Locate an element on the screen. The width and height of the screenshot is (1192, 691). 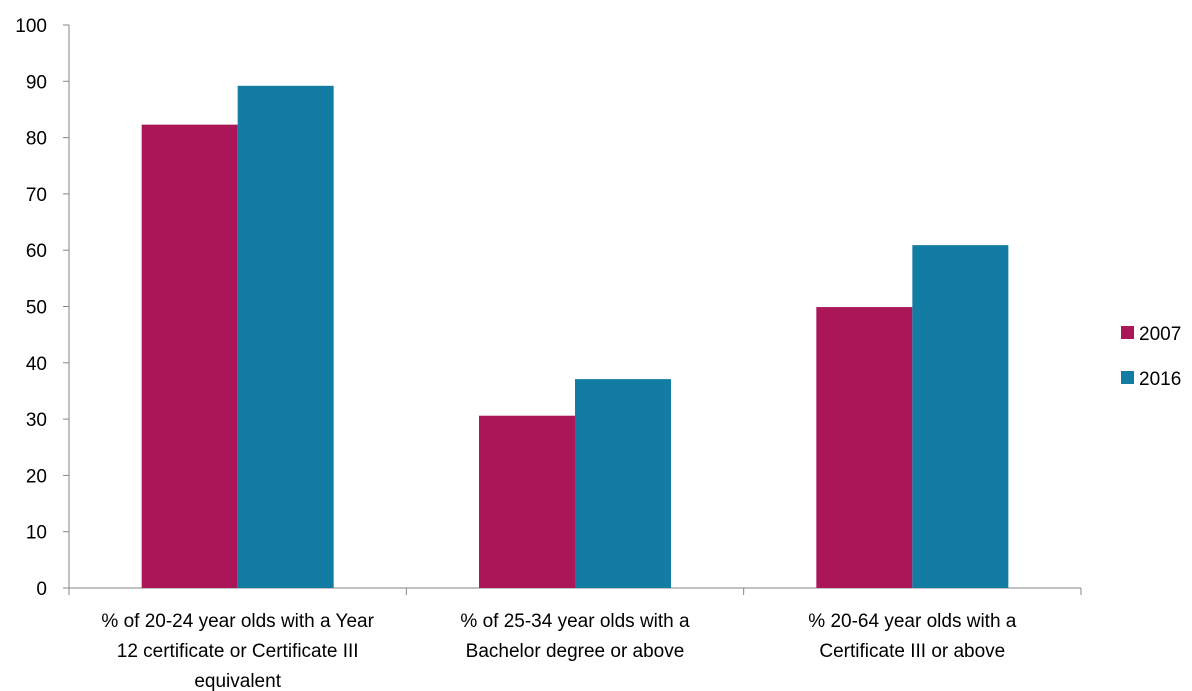
category-label-line: Bachelor degree or above is located at coordinates (575, 651).